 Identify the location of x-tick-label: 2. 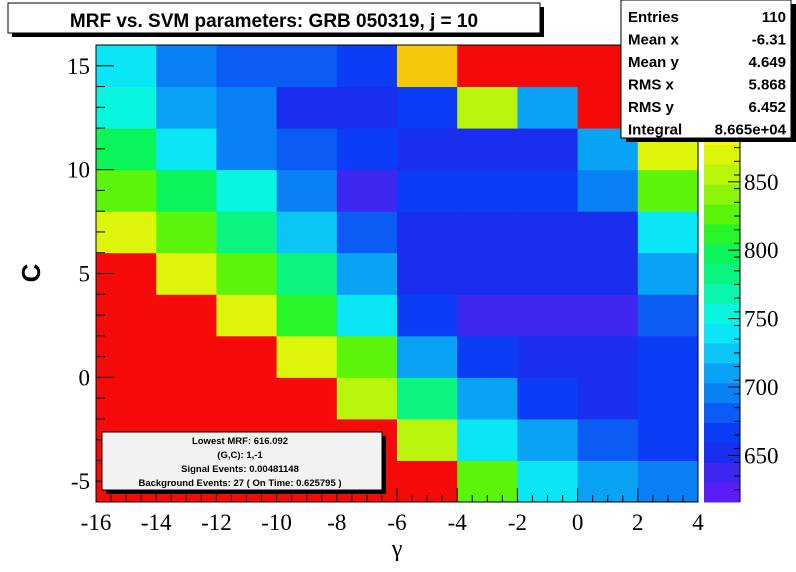
(638, 522).